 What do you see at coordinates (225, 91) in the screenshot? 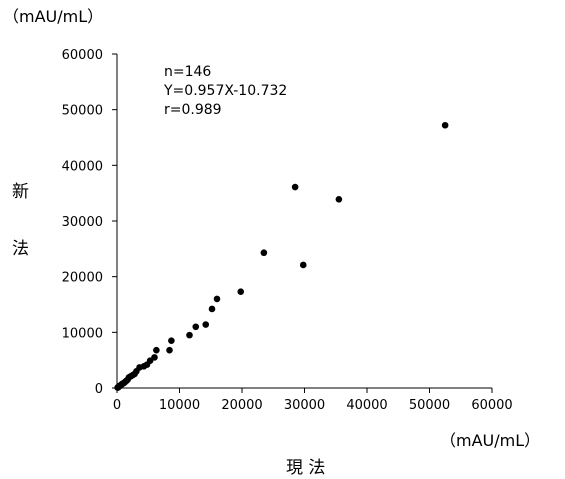
I see `annotation-regression: Y=0.957X-10.732` at bounding box center [225, 91].